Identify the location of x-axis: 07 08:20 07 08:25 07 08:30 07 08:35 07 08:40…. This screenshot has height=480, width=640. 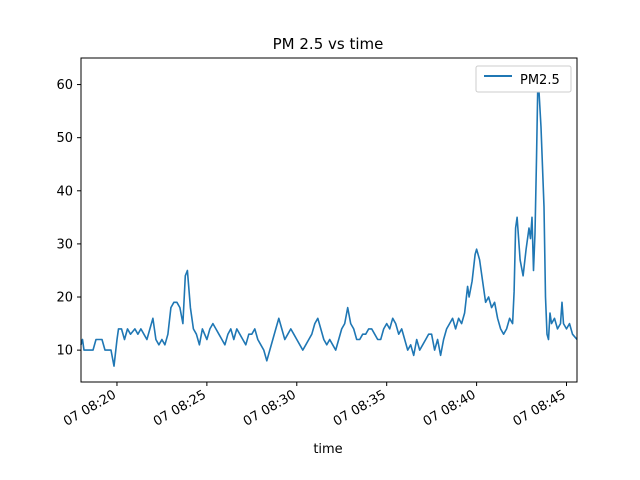
(315, 406).